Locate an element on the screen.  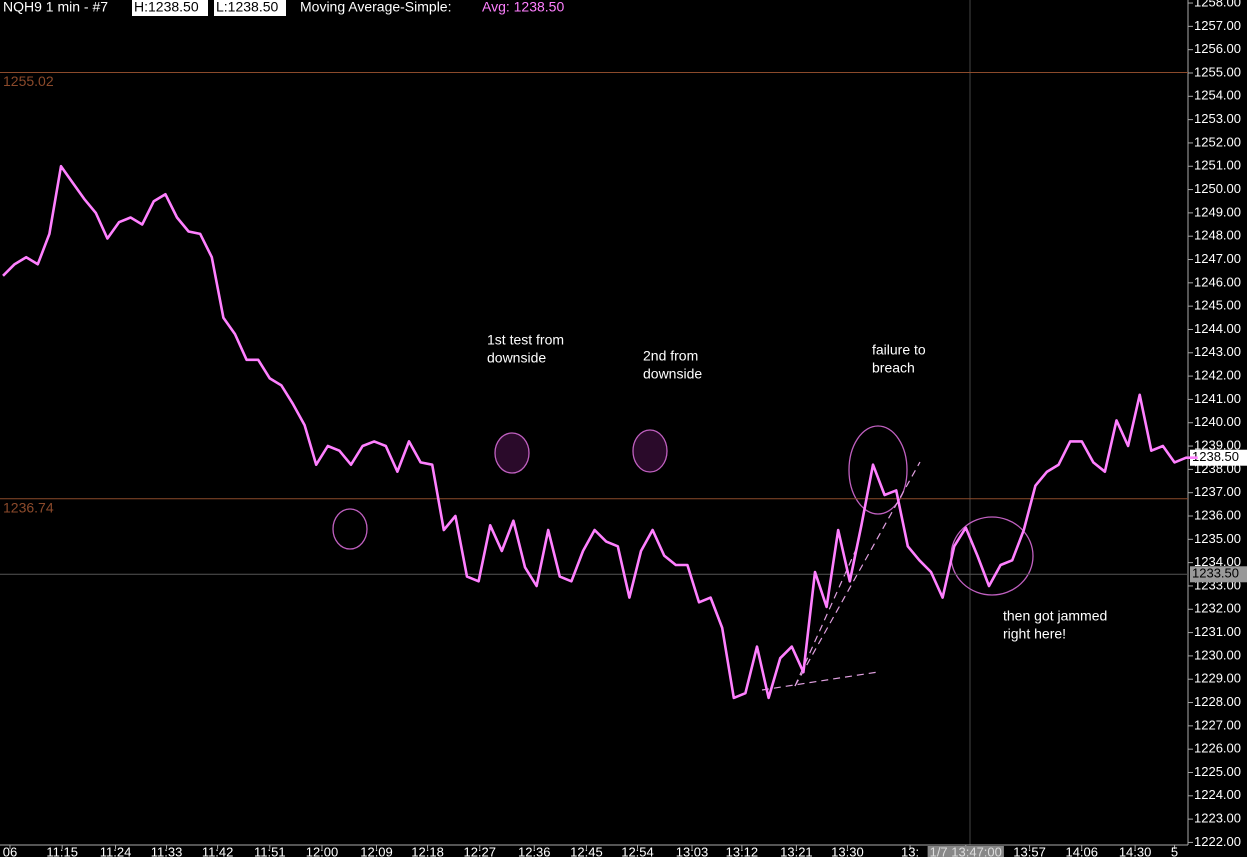
y-tick-label: 1231.00 is located at coordinates (1217, 631).